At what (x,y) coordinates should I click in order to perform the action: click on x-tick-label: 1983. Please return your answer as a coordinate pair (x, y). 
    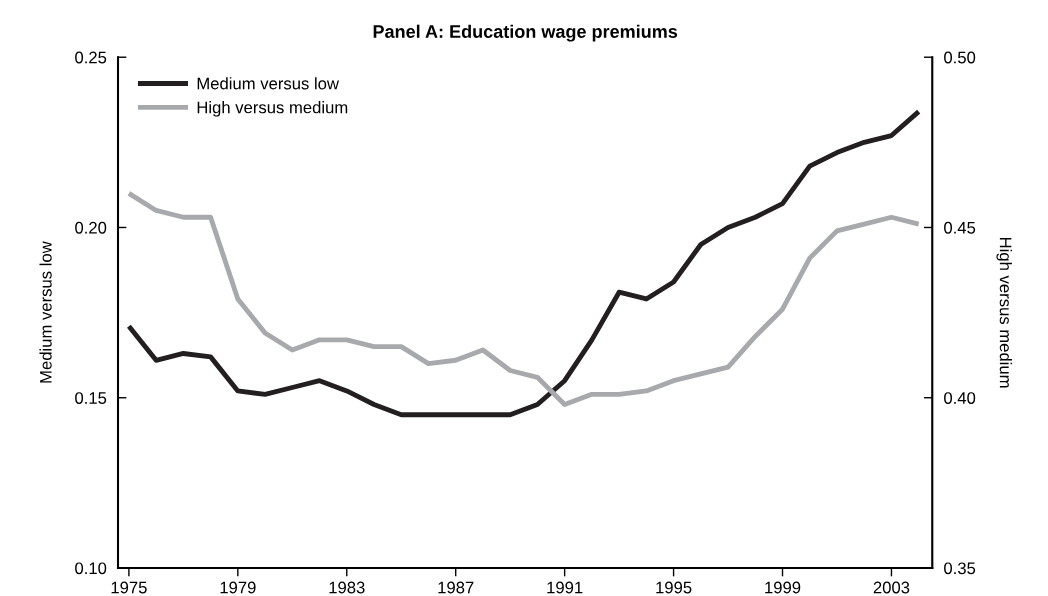
    Looking at the image, I should click on (347, 587).